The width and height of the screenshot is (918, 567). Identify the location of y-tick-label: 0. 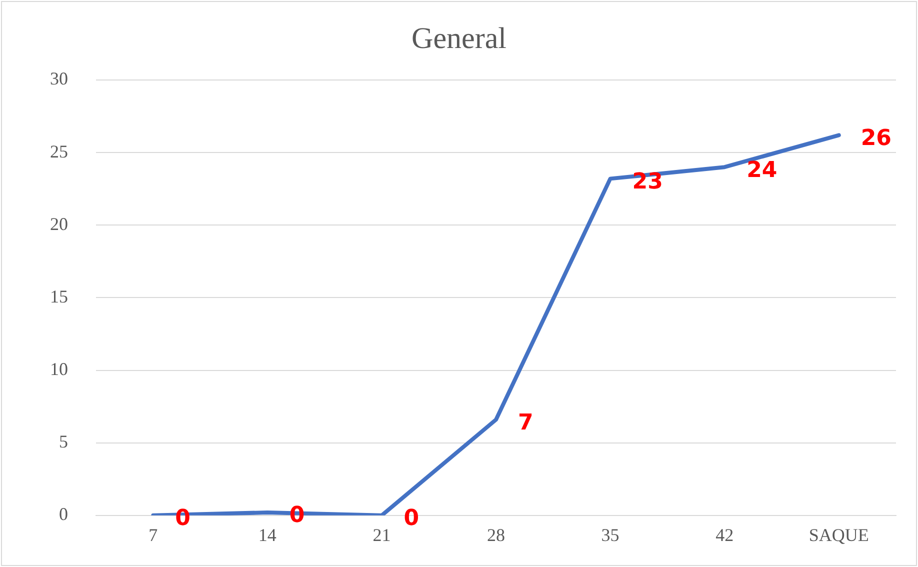
(63, 514).